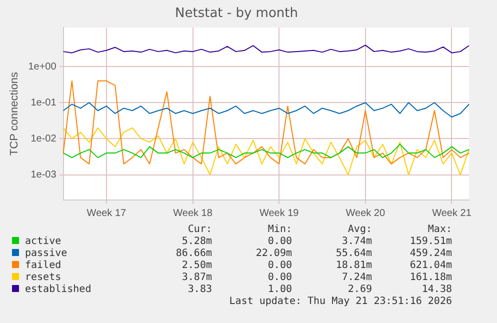 This screenshot has height=323, width=497. I want to click on text: 7.24m, so click(356, 278).